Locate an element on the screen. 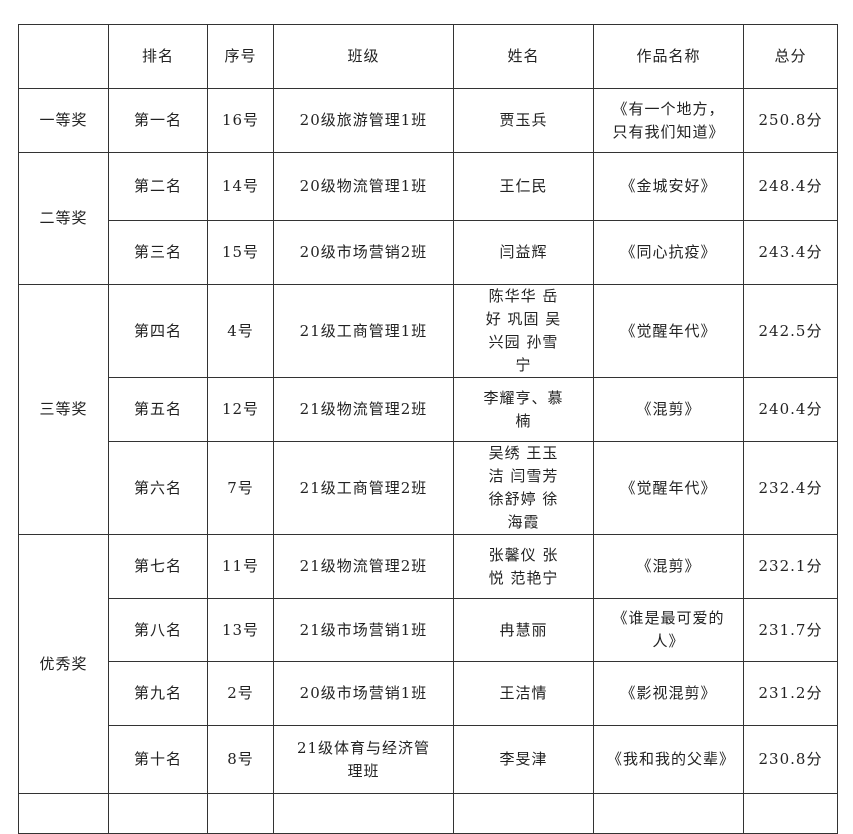 Image resolution: width=853 pixels, height=834 pixels. name-text: 冉慧丽 is located at coordinates (523, 629).